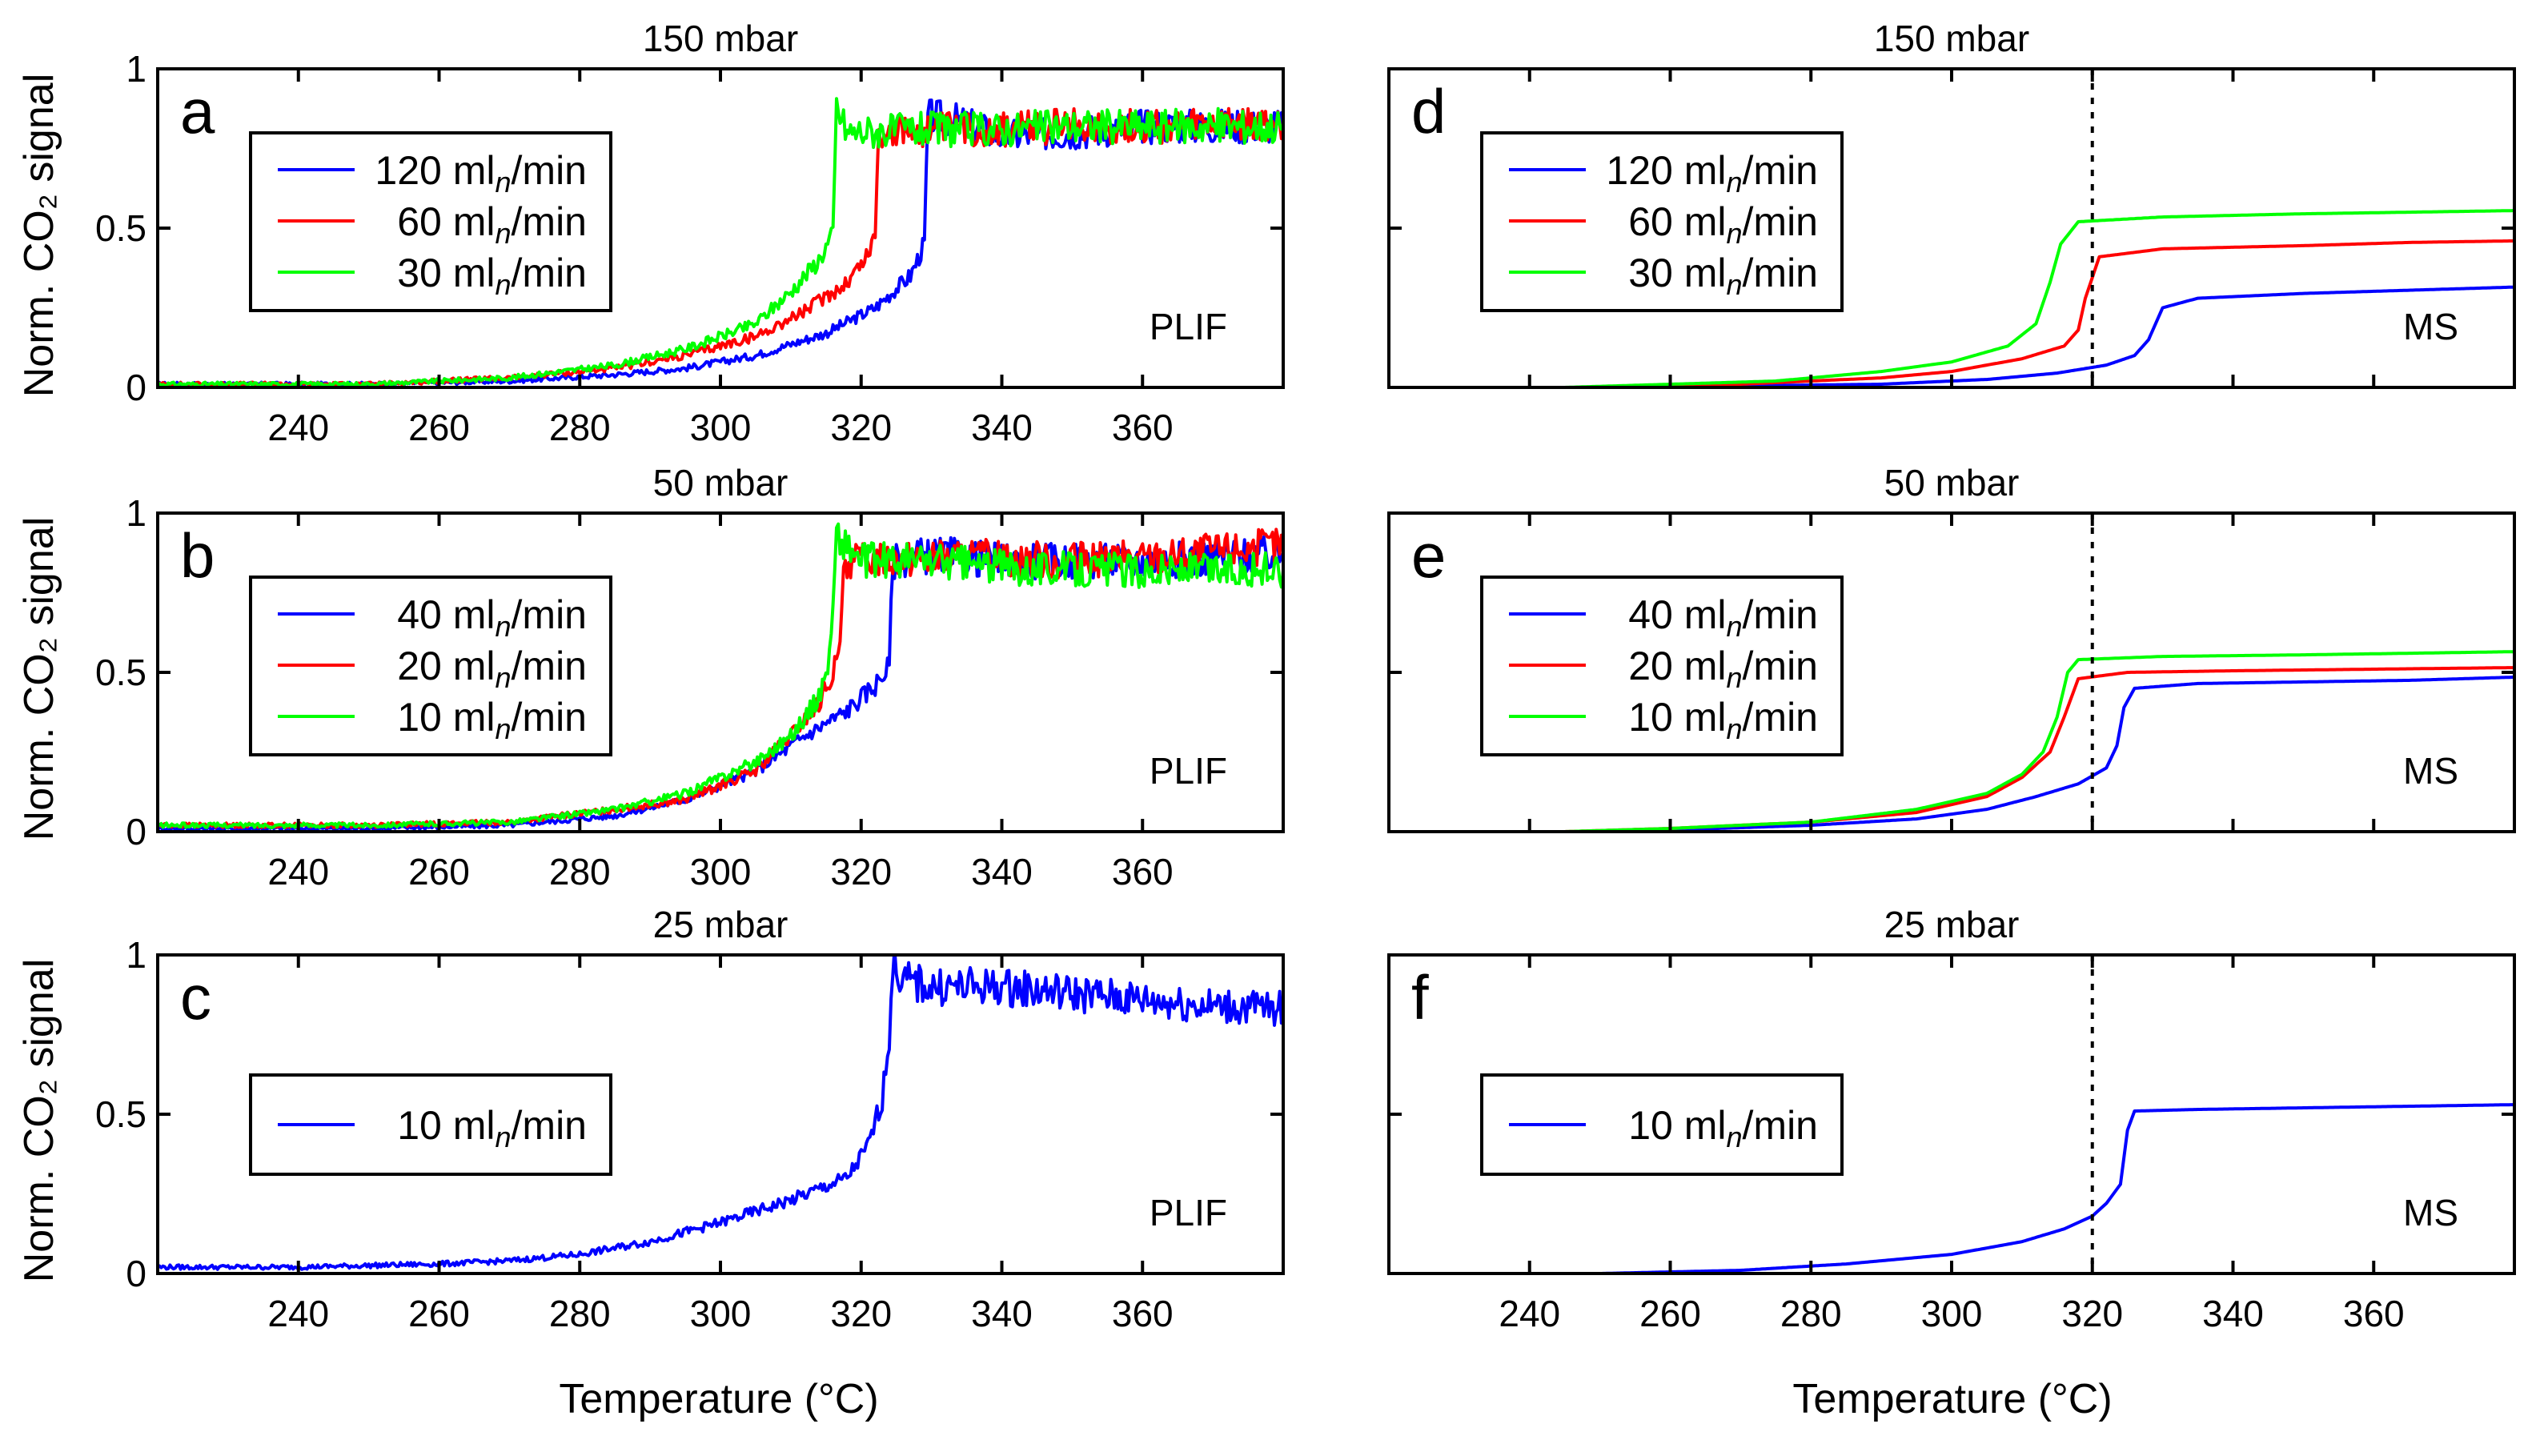  What do you see at coordinates (720, 483) in the screenshot?
I see `panel-title-b: 50 mbar` at bounding box center [720, 483].